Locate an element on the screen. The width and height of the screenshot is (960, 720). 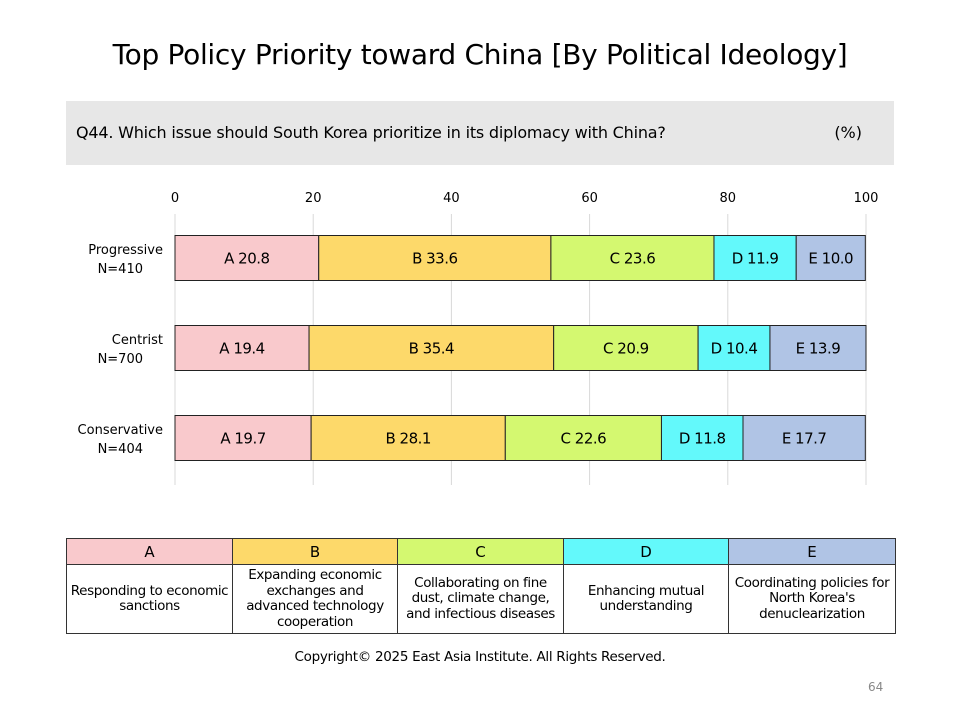
data-label: A 19.7 is located at coordinates (242, 439).